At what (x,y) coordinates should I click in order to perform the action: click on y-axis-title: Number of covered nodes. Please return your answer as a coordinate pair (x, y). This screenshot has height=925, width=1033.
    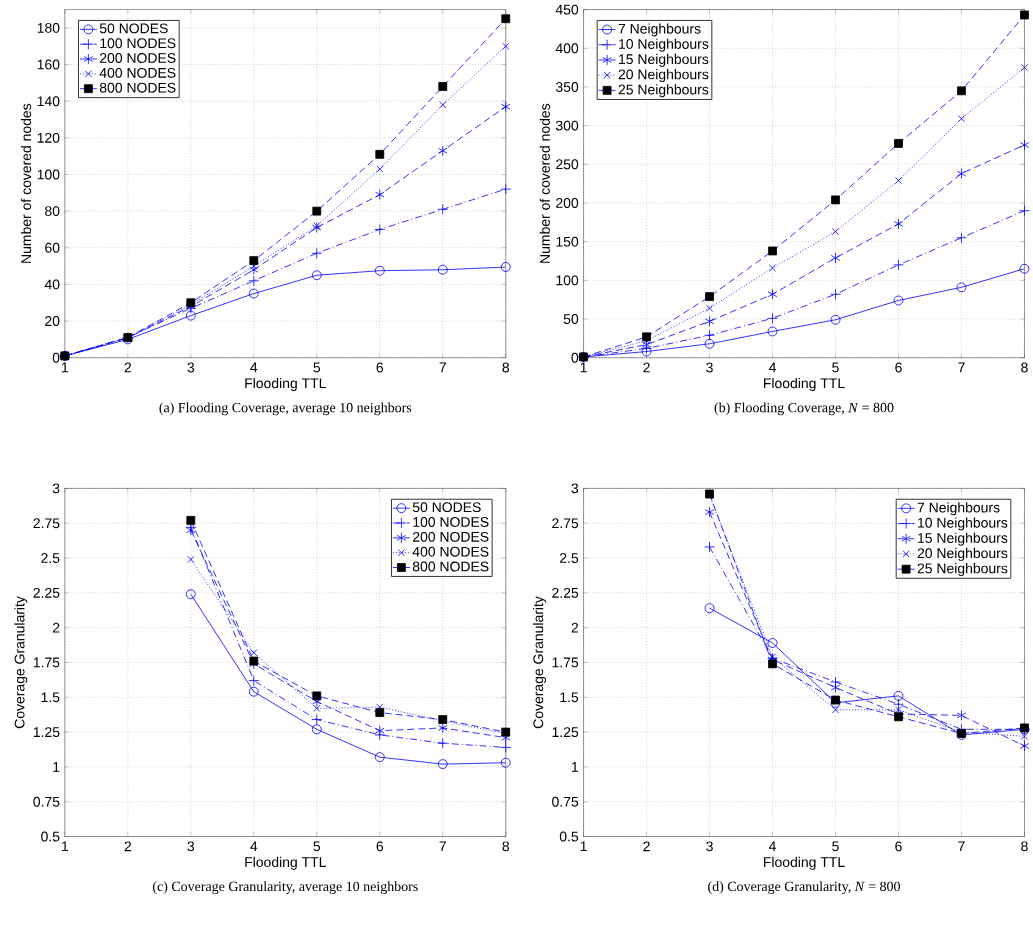
    Looking at the image, I should click on (26, 183).